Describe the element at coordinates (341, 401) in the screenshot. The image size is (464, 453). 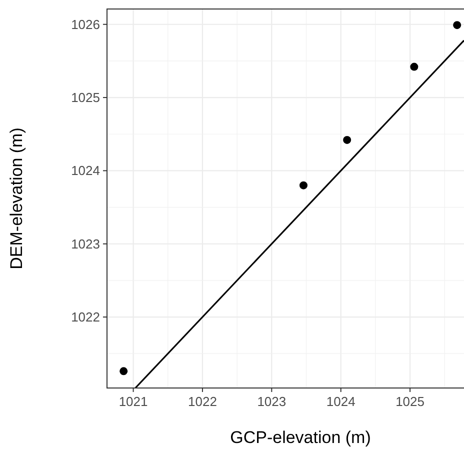
I see `x-tick-label: 1024` at that location.